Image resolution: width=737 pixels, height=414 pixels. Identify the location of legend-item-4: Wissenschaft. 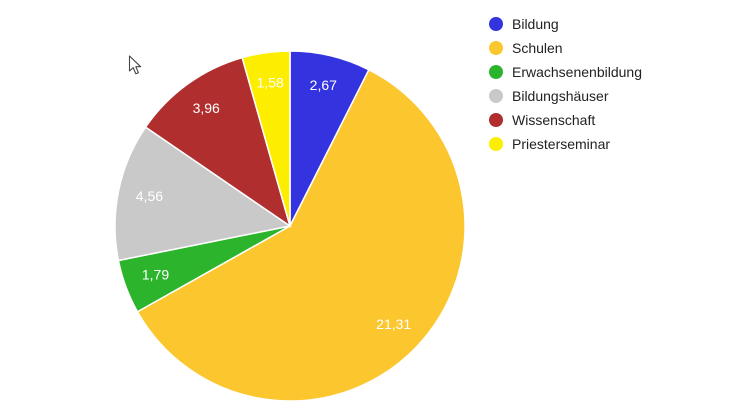
(565, 120).